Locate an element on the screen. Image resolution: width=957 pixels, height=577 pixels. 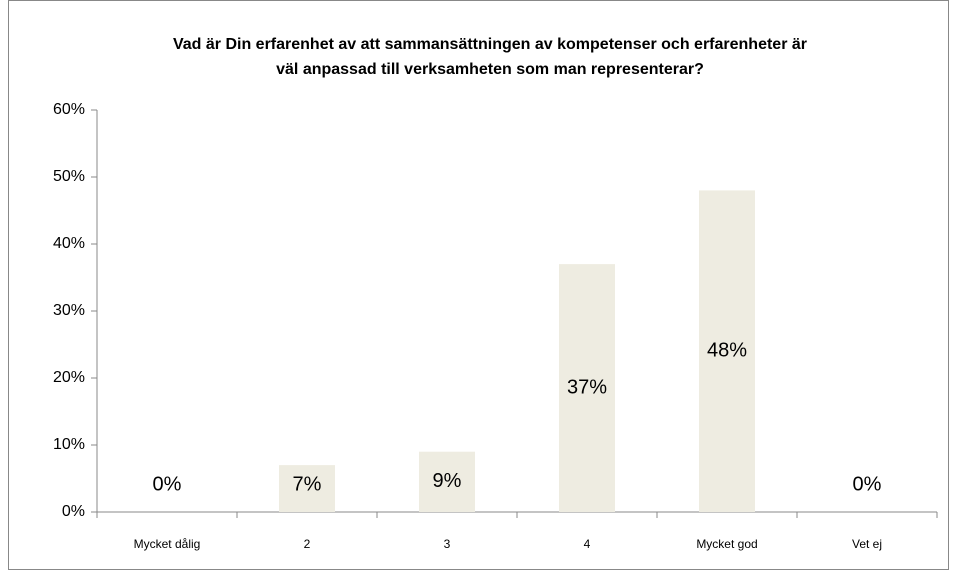
y-tick-label: 40% is located at coordinates (69, 243).